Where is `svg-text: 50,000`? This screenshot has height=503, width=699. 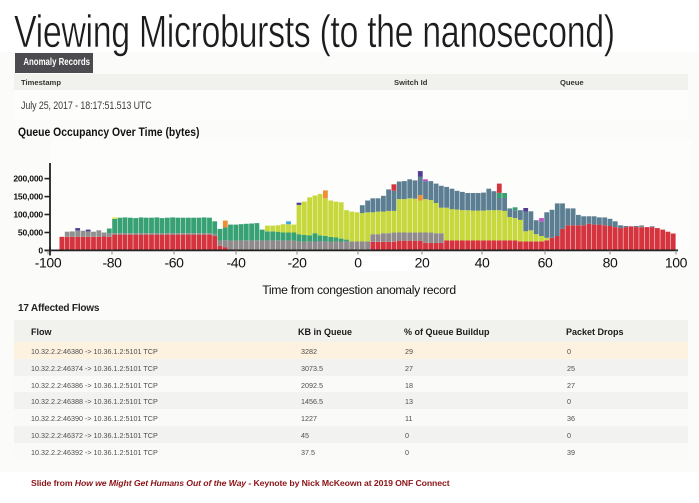 svg-text: 50,000 is located at coordinates (31, 233).